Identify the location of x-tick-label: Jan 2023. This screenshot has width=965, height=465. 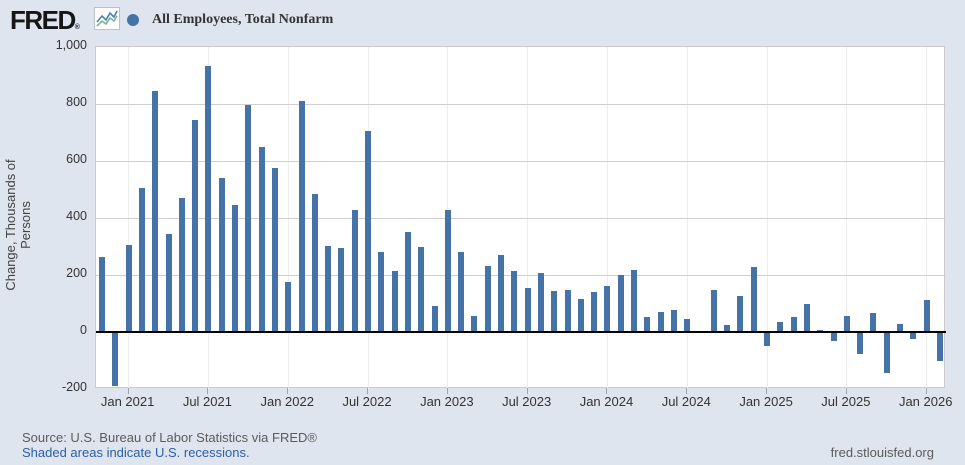
(447, 401).